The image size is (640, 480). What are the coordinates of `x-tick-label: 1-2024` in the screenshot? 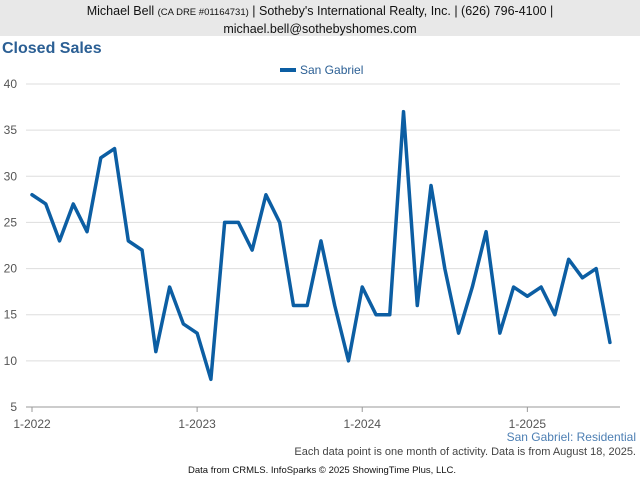 It's located at (363, 424).